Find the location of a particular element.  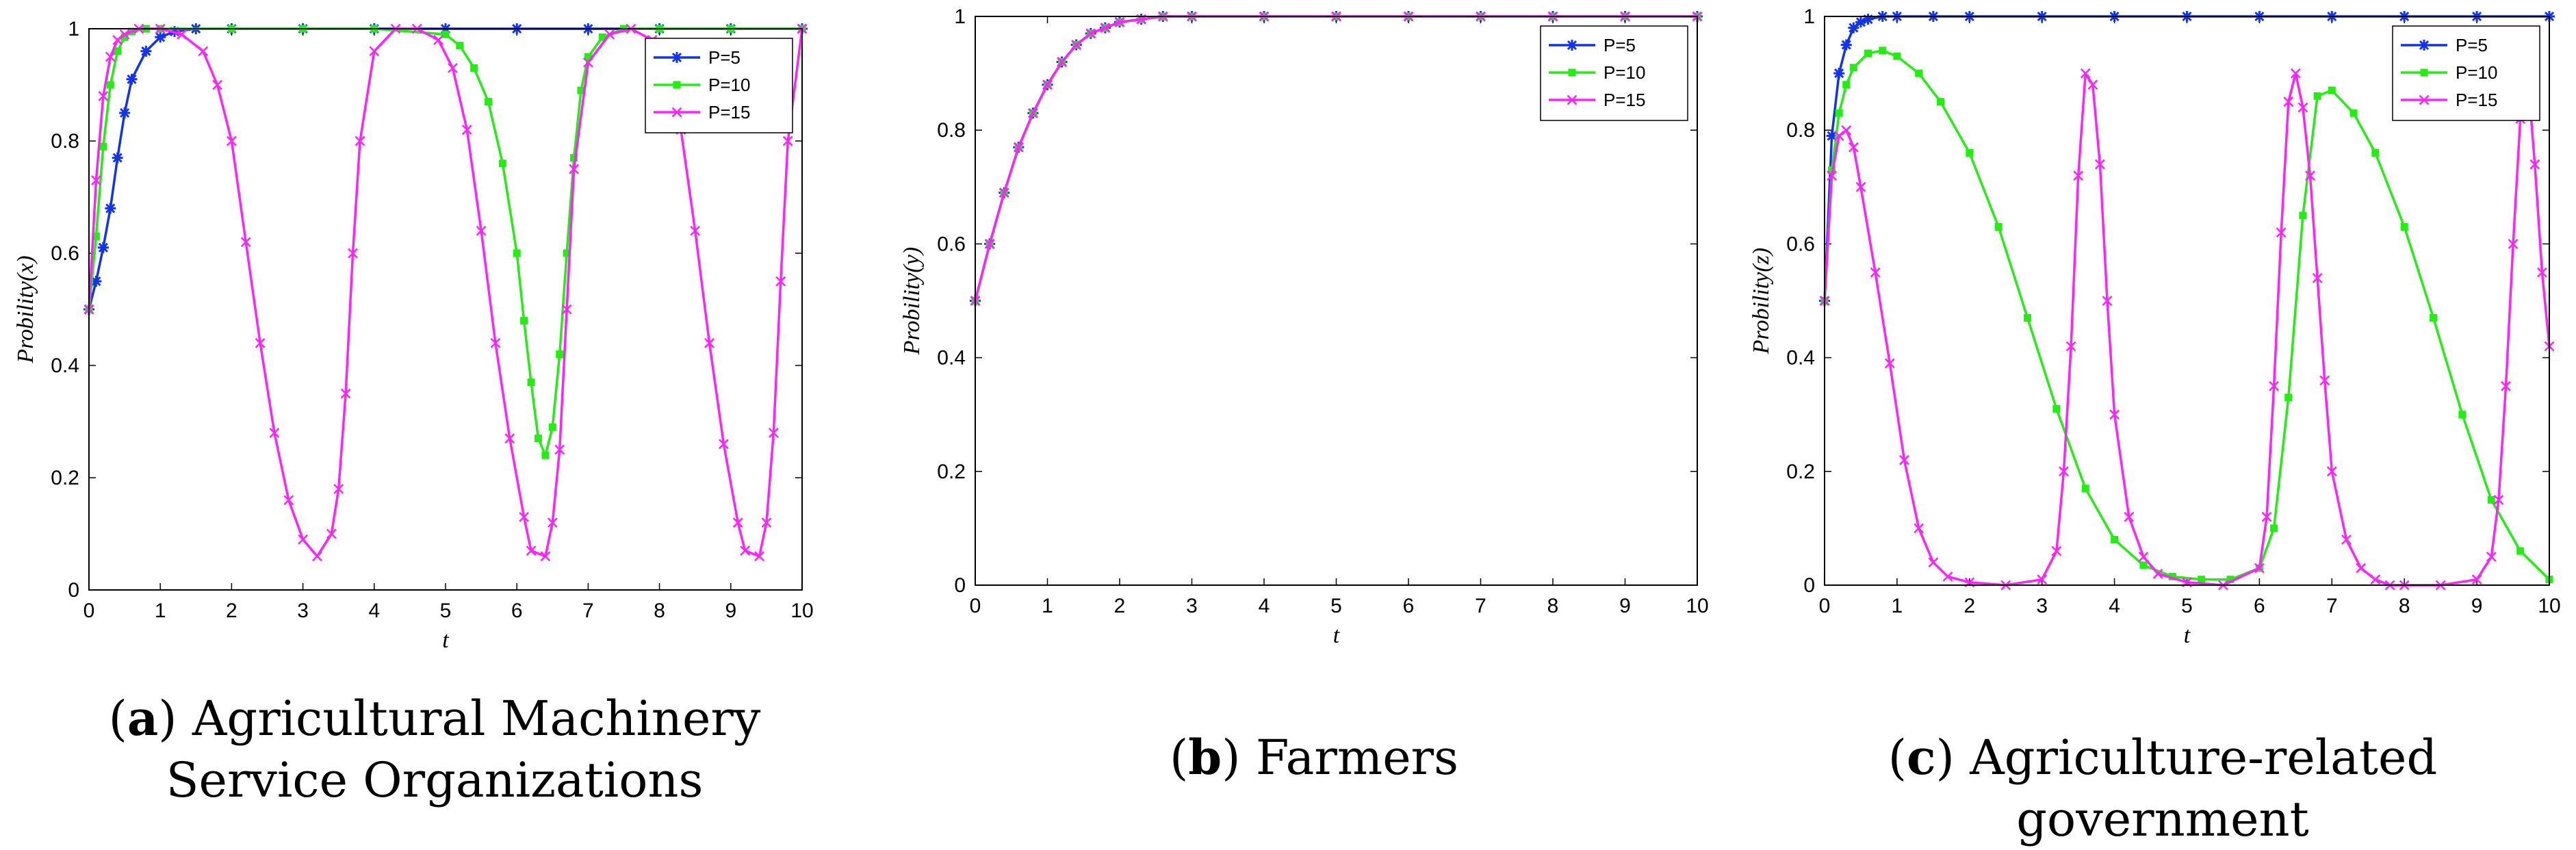

x-tick-label: 3 is located at coordinates (303, 611).